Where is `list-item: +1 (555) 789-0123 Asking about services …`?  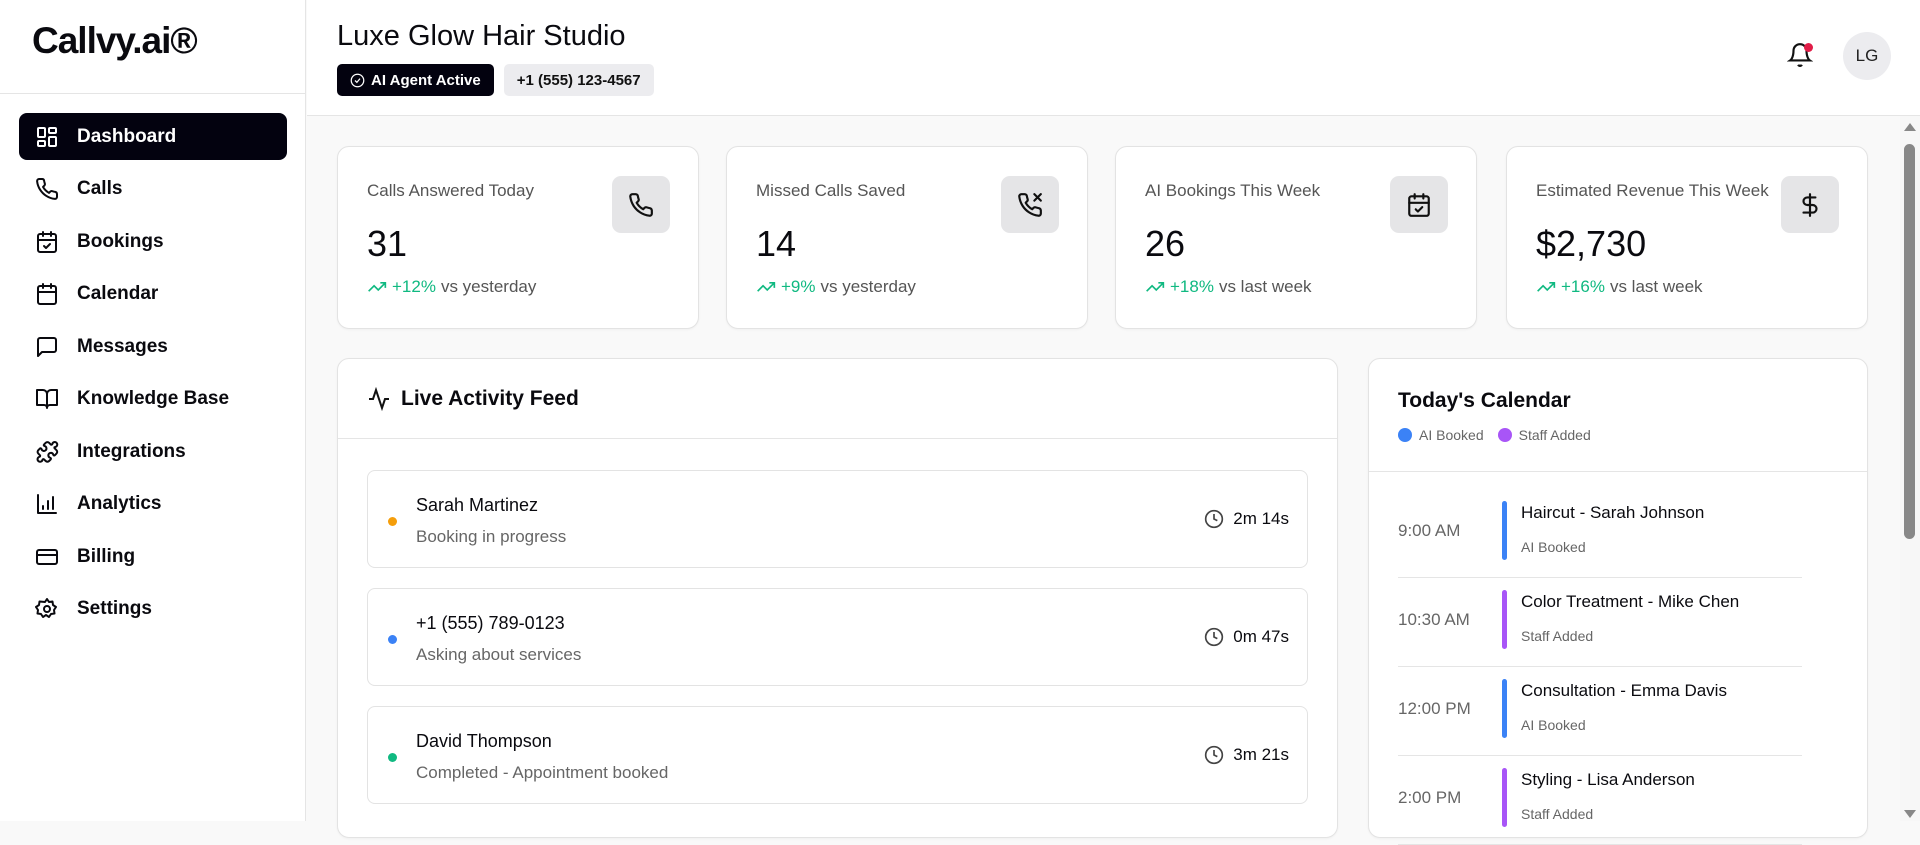 list-item: +1 (555) 789-0123 Asking about services … is located at coordinates (837, 637).